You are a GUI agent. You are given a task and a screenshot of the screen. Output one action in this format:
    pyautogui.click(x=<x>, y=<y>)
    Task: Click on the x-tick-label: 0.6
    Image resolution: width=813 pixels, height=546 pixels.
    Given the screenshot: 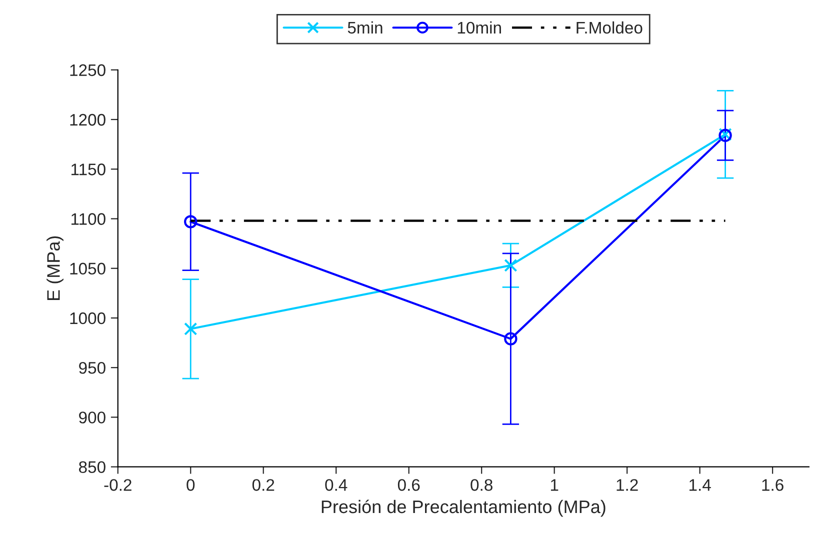 What is the action you would take?
    pyautogui.click(x=409, y=485)
    